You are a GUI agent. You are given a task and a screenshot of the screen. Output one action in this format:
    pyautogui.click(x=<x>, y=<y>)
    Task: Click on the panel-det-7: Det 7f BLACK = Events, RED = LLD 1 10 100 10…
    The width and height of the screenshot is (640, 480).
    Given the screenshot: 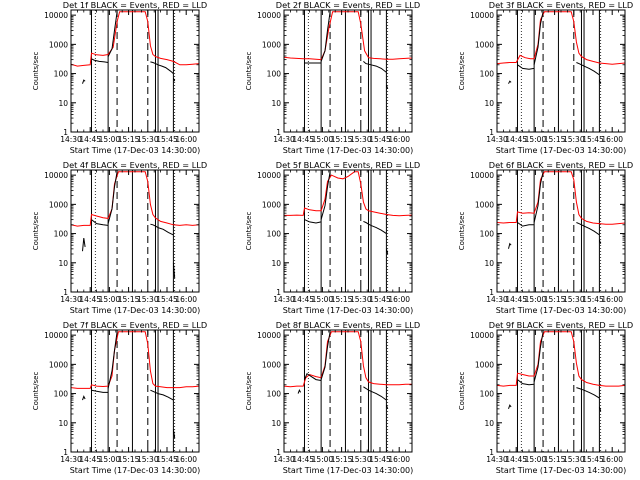 What is the action you would take?
    pyautogui.click(x=119, y=397)
    